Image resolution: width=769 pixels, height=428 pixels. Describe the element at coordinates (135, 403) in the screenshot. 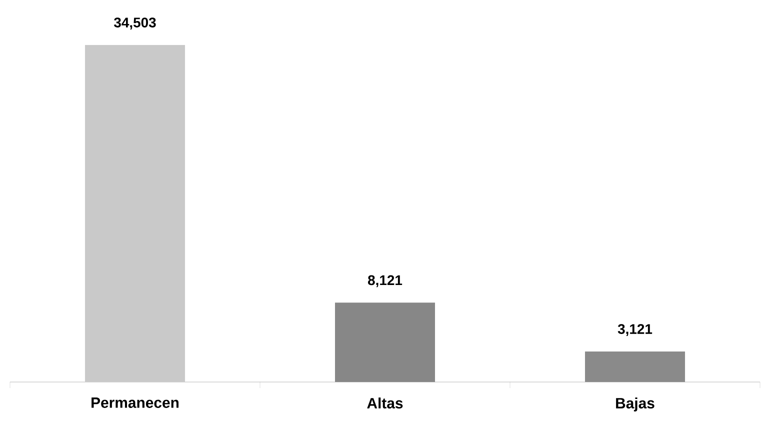

I see `x-tick-label: Permanecen` at that location.